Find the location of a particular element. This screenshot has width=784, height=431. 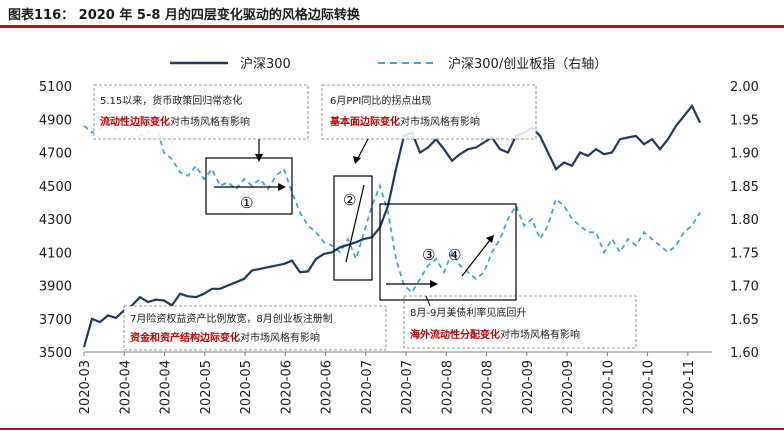

annotation-1-line2: 流动性边际变化对市场风格有影响 is located at coordinates (175, 121).